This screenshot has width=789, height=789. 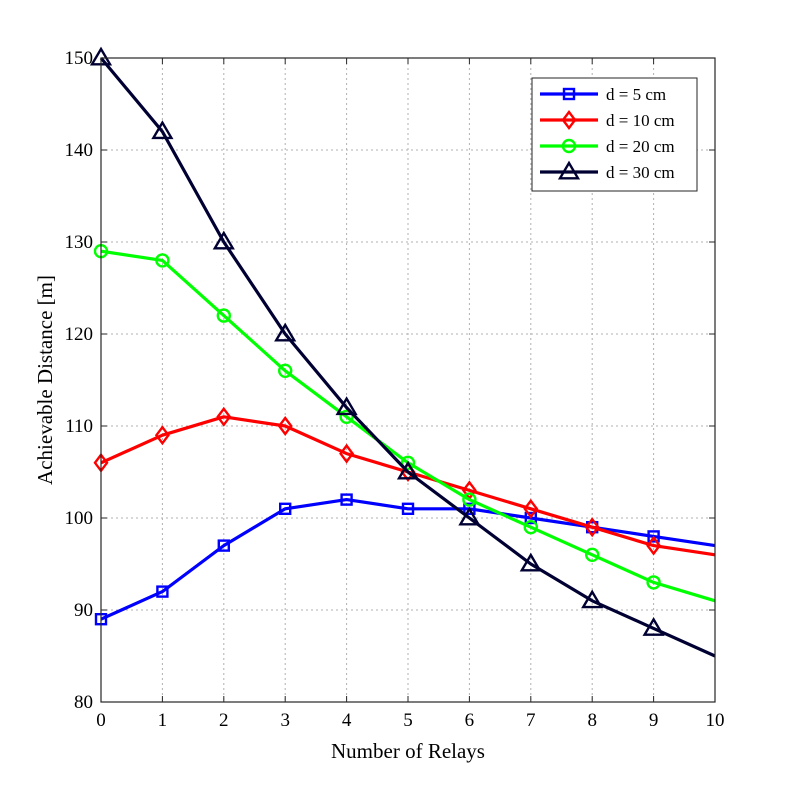 I want to click on x-axis-title: Number of Relays, so click(x=408, y=751).